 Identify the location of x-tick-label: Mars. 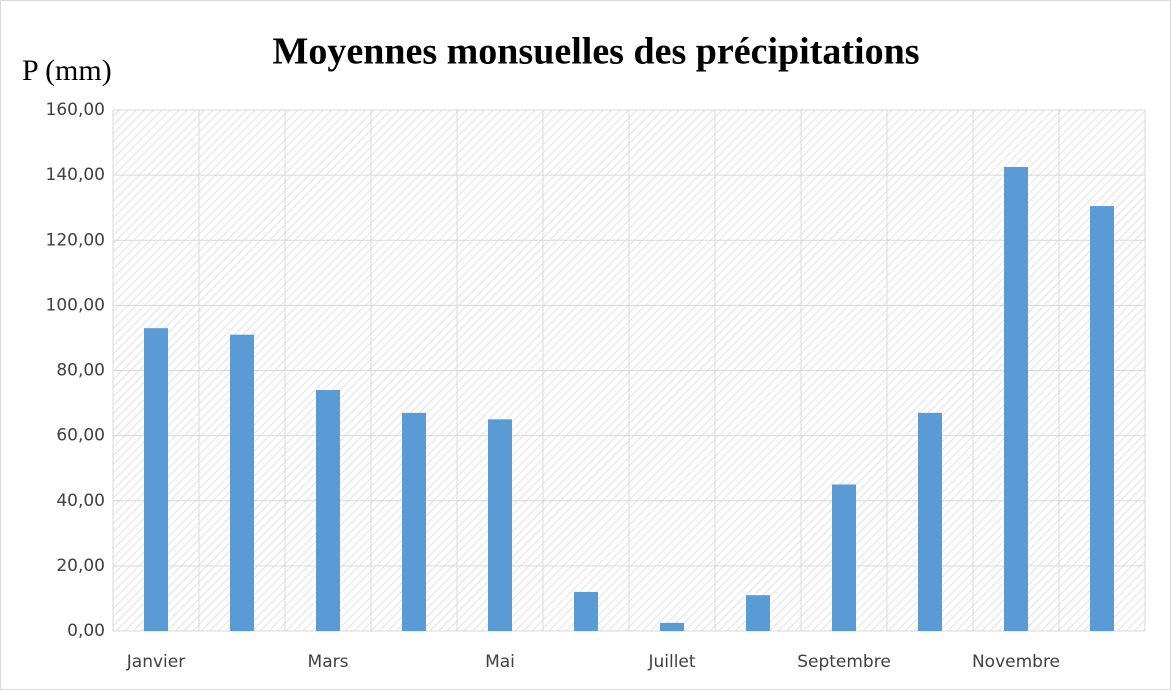
(328, 662).